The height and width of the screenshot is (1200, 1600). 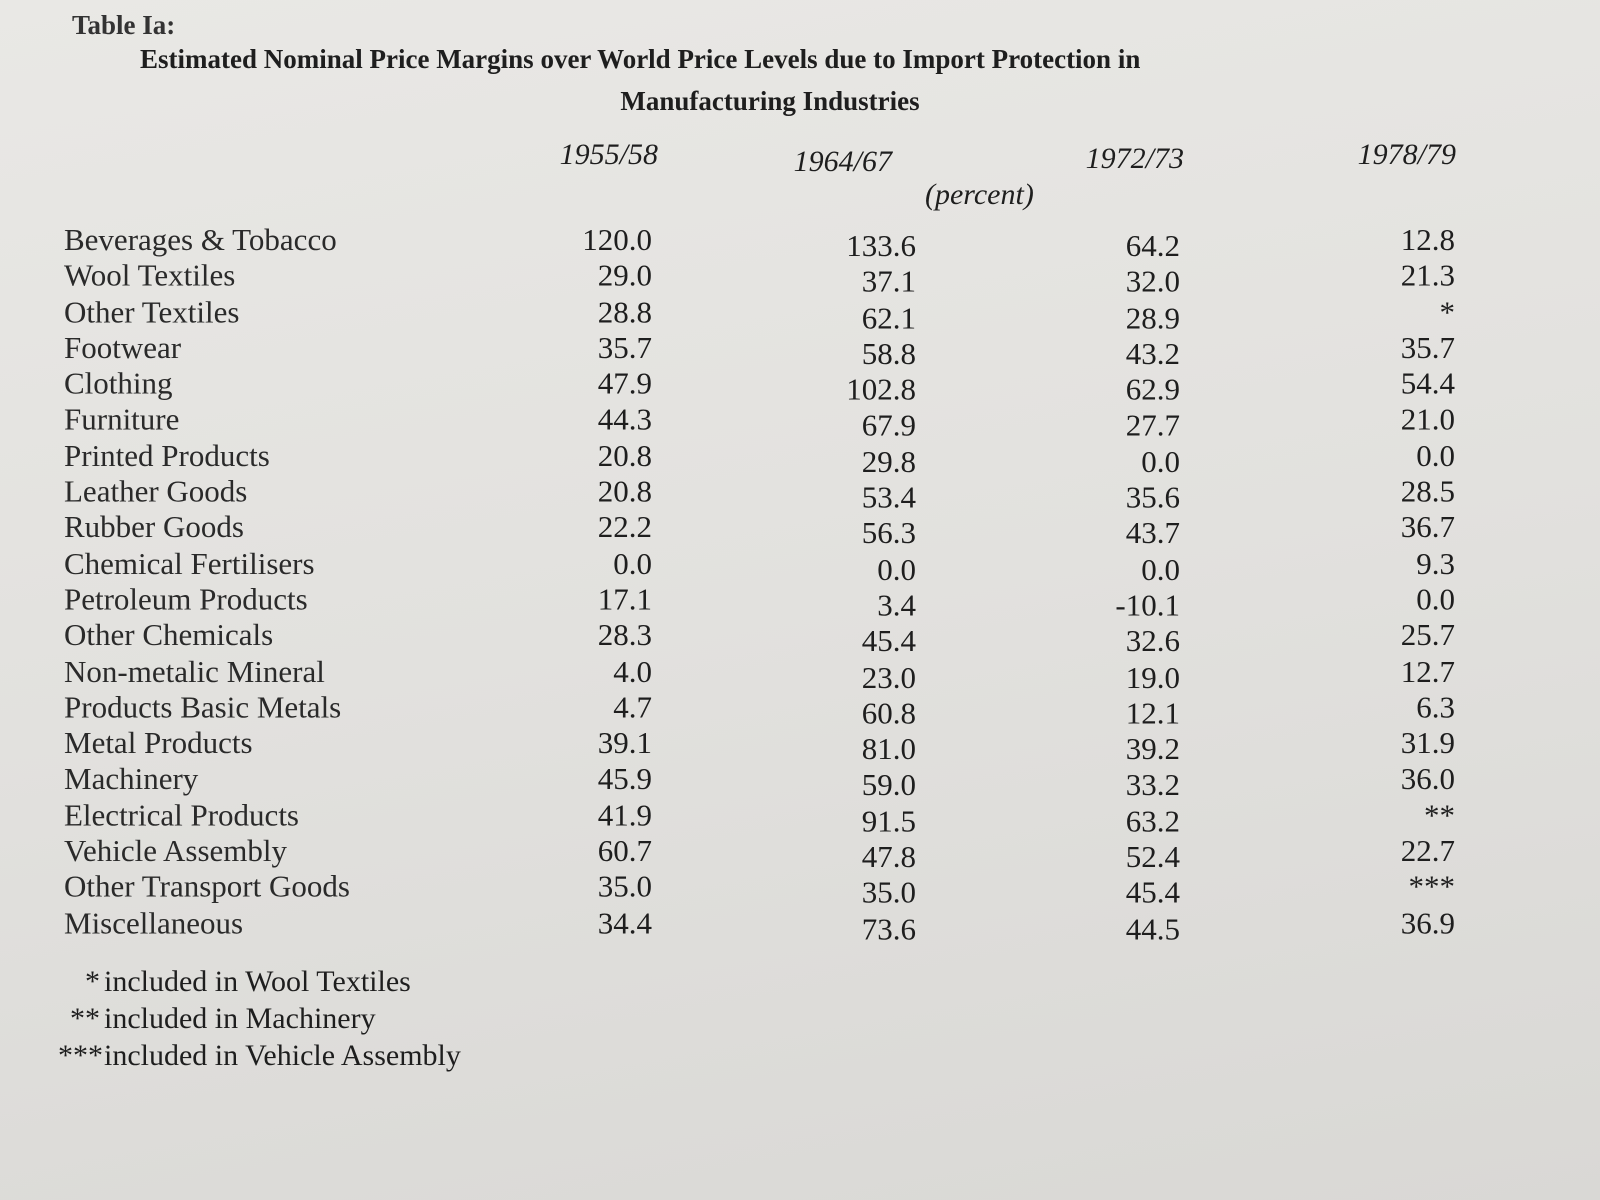 I want to click on value-cell: 4.0, so click(x=632, y=671).